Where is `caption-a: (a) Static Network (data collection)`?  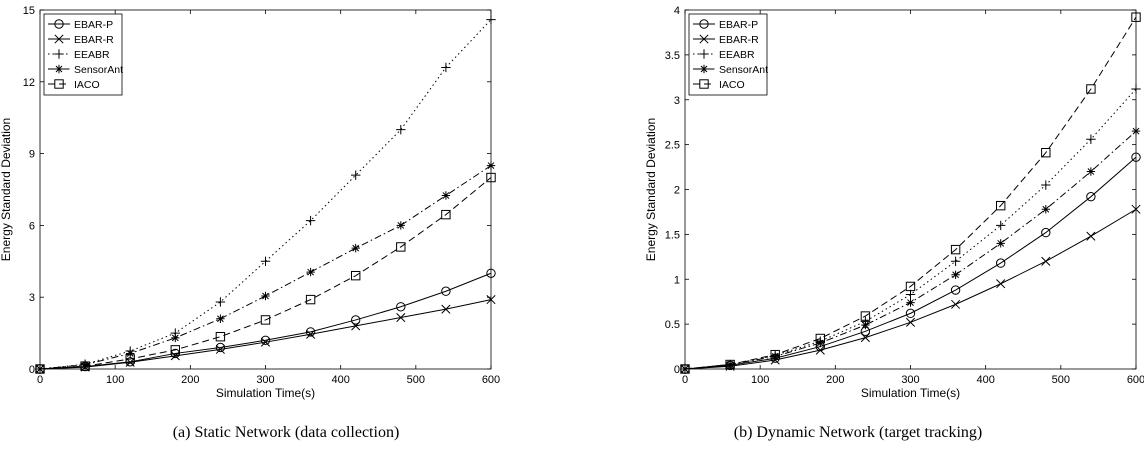
caption-a: (a) Static Network (data collection) is located at coordinates (286, 432).